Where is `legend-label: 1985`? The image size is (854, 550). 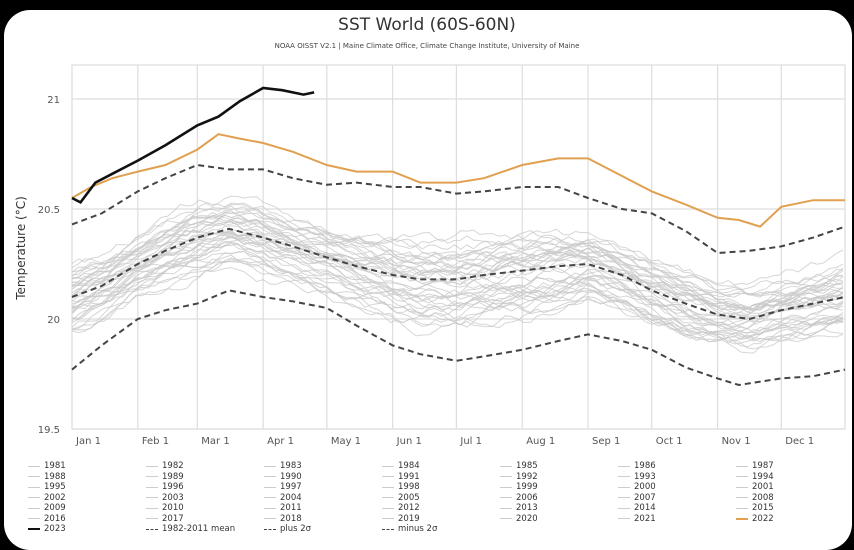
legend-label: 1985 is located at coordinates (527, 466).